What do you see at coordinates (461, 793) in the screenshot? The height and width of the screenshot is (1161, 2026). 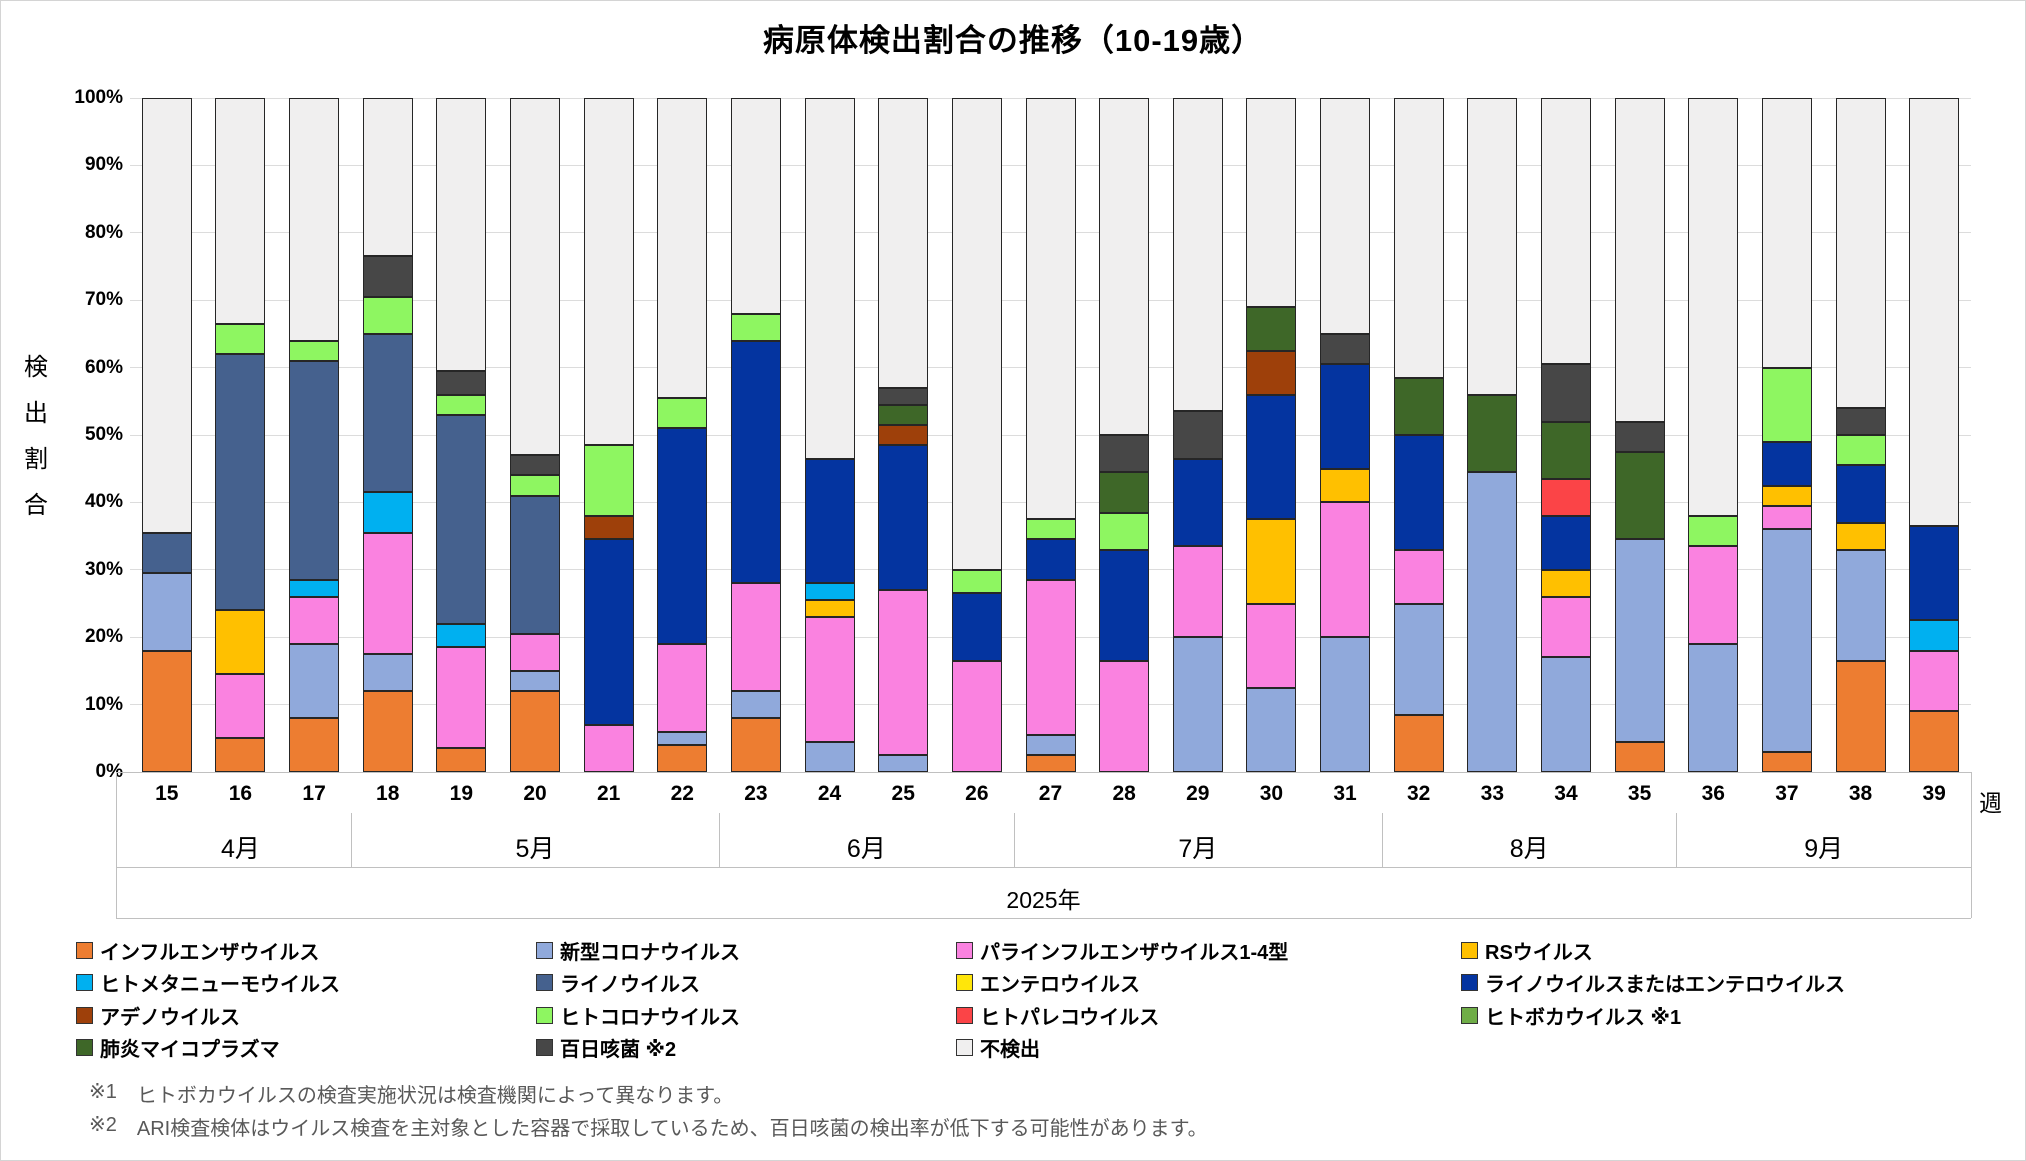 I see `week-label-19: 19` at bounding box center [461, 793].